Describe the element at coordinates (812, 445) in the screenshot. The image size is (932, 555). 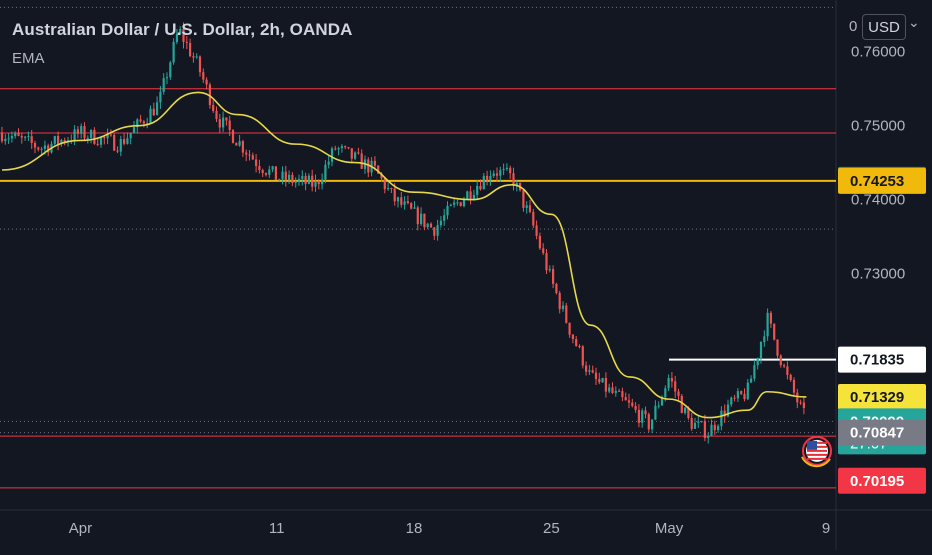
I see `us-flag-canton` at that location.